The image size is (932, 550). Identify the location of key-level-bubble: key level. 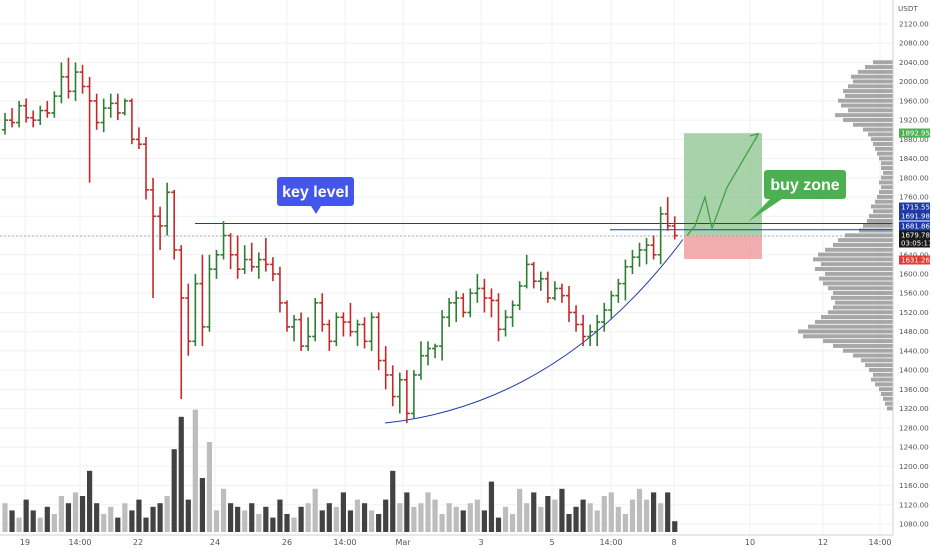
(315, 195).